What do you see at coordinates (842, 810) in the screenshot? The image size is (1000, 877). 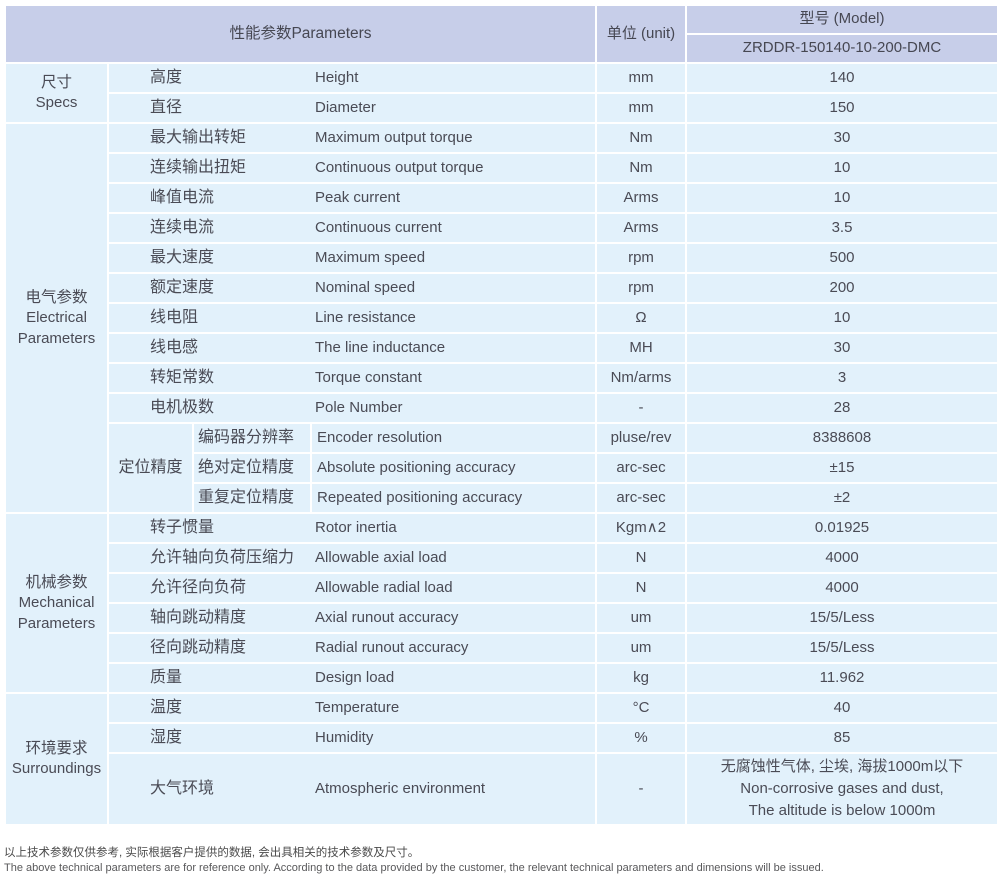 I see `value-line: The altitude is below 1000m` at bounding box center [842, 810].